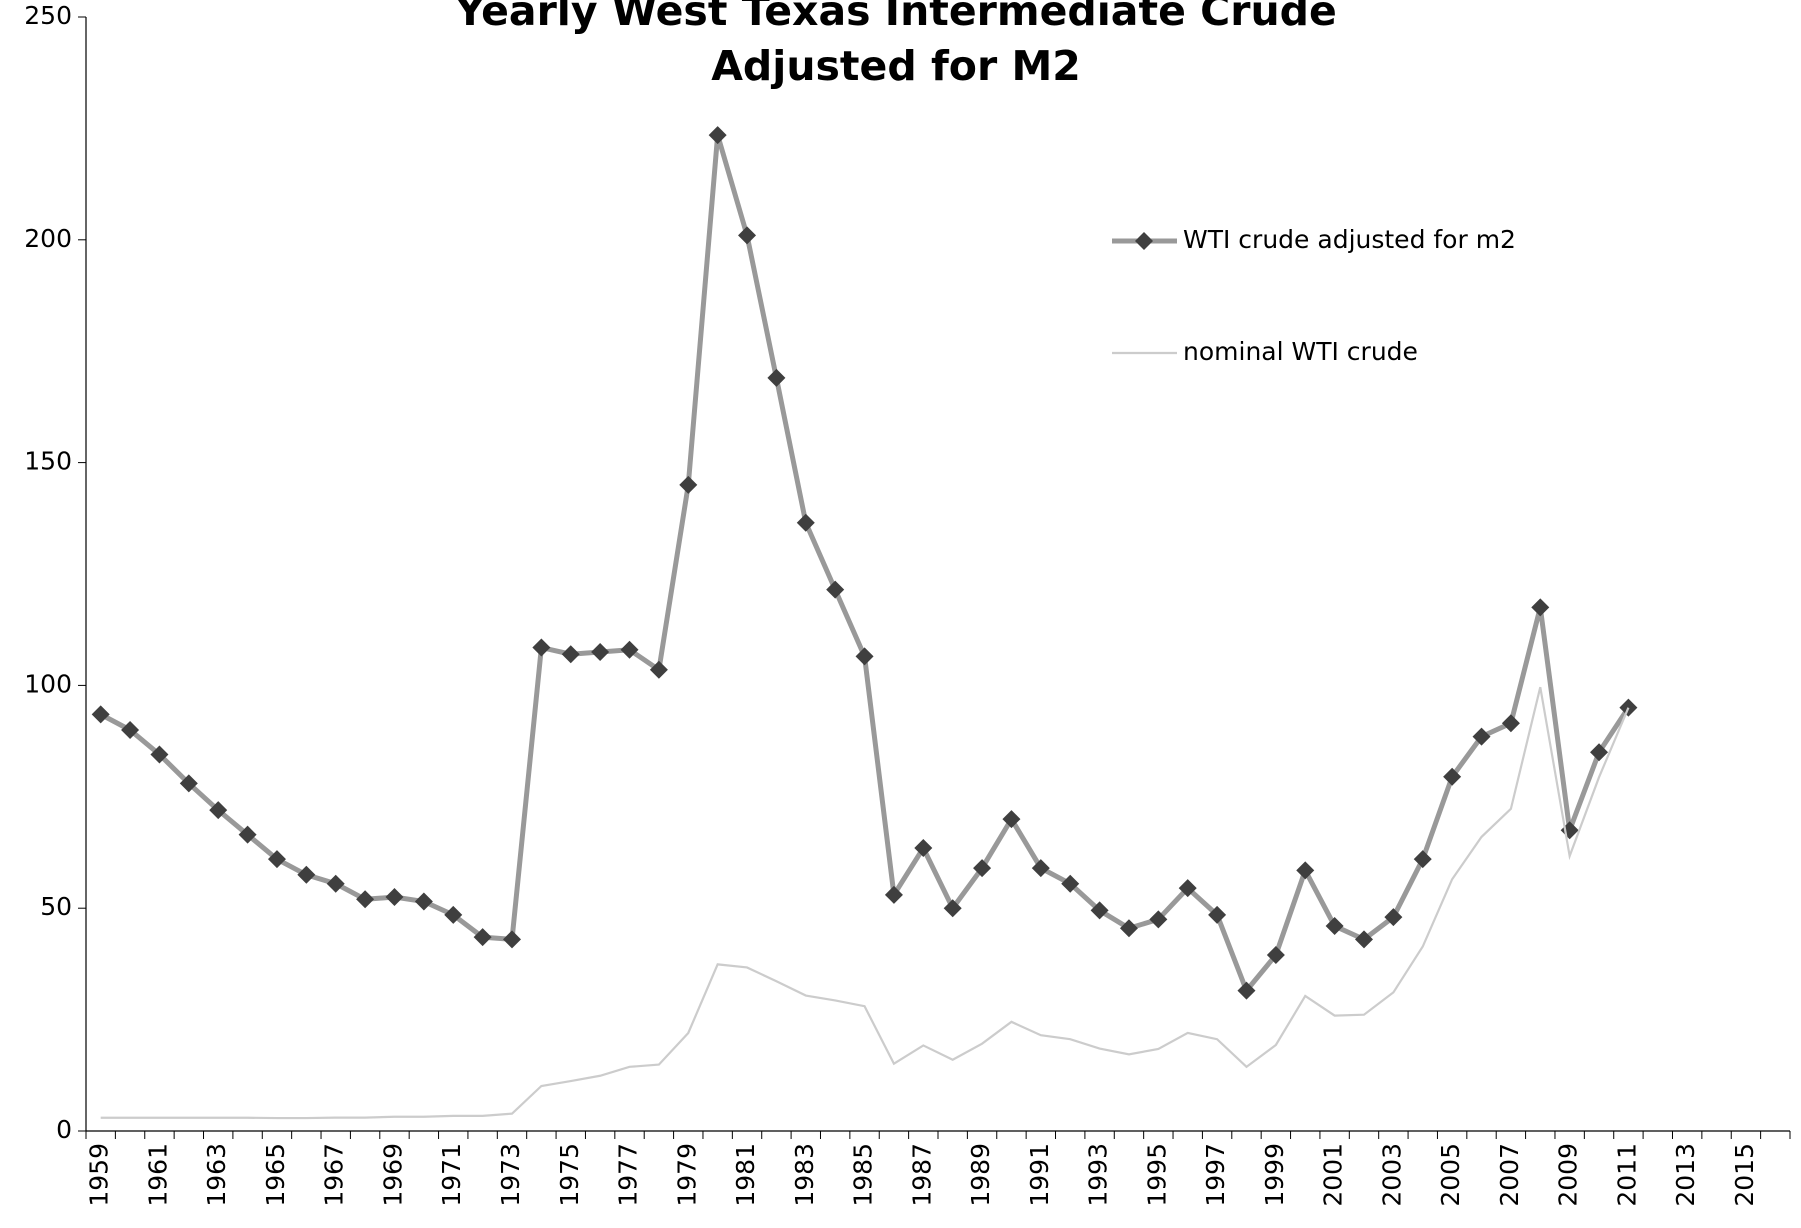 The image size is (1801, 1228). Describe the element at coordinates (451, 1175) in the screenshot. I see `x-tick-label: 1971` at that location.